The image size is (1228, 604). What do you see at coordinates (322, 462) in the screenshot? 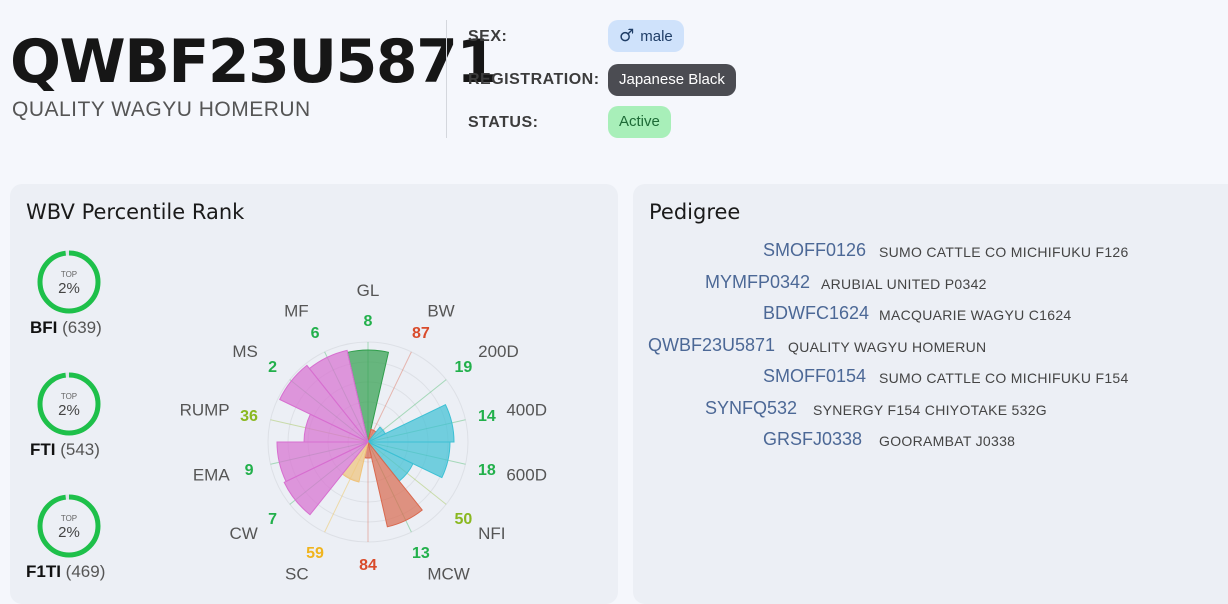
I see `radar-wedge-ema` at bounding box center [322, 462].